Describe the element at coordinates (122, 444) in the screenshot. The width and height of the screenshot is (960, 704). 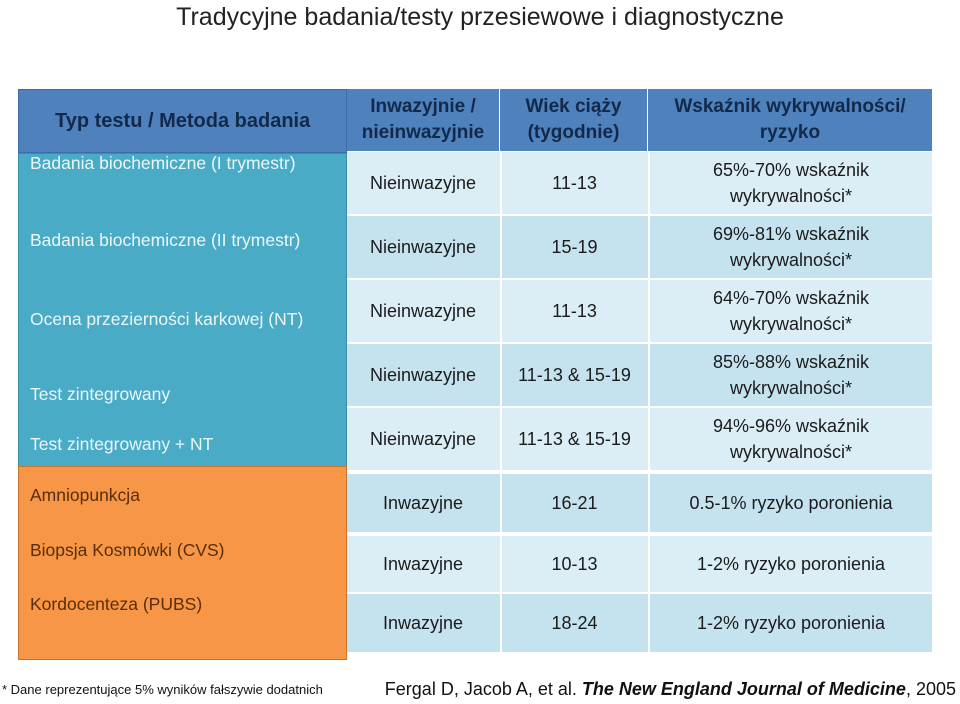
I see `test-name-integrated-nt: Test zintegrowany + NT` at that location.